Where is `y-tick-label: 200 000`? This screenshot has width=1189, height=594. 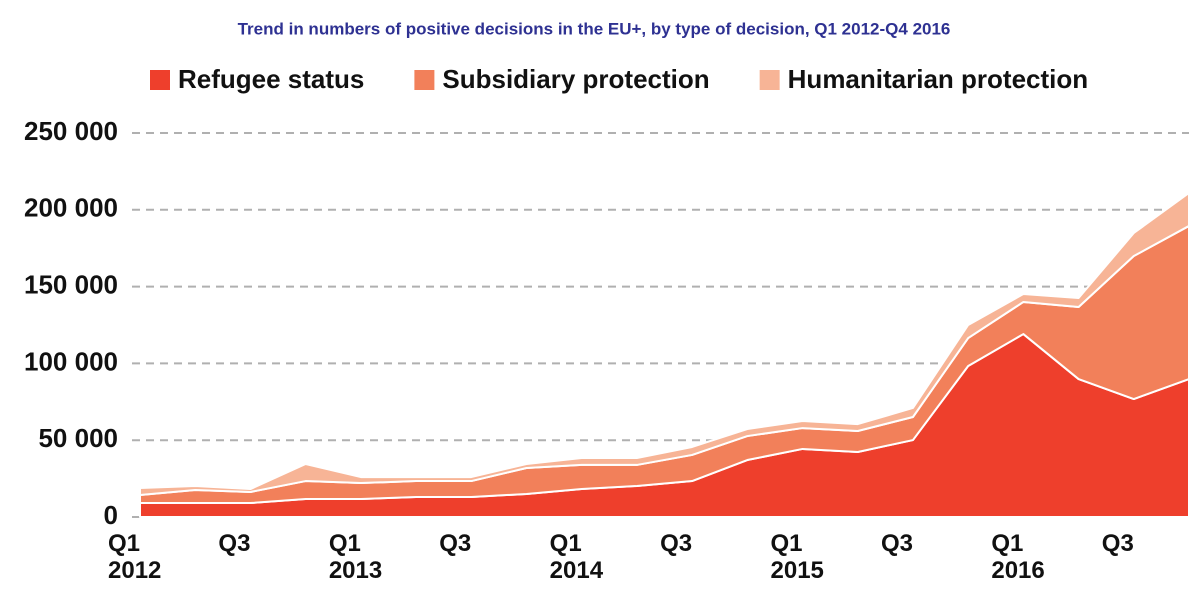 y-tick-label: 200 000 is located at coordinates (71, 208).